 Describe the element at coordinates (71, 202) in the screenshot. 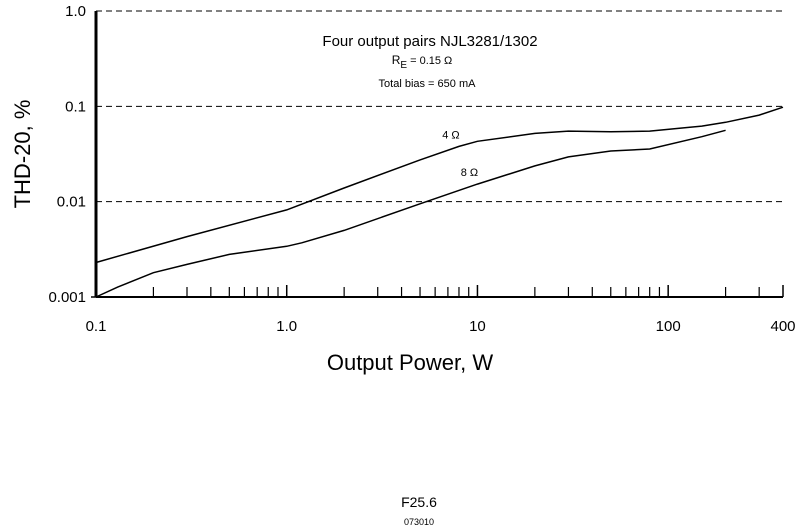

I see `y-tick-label: 0.01` at that location.